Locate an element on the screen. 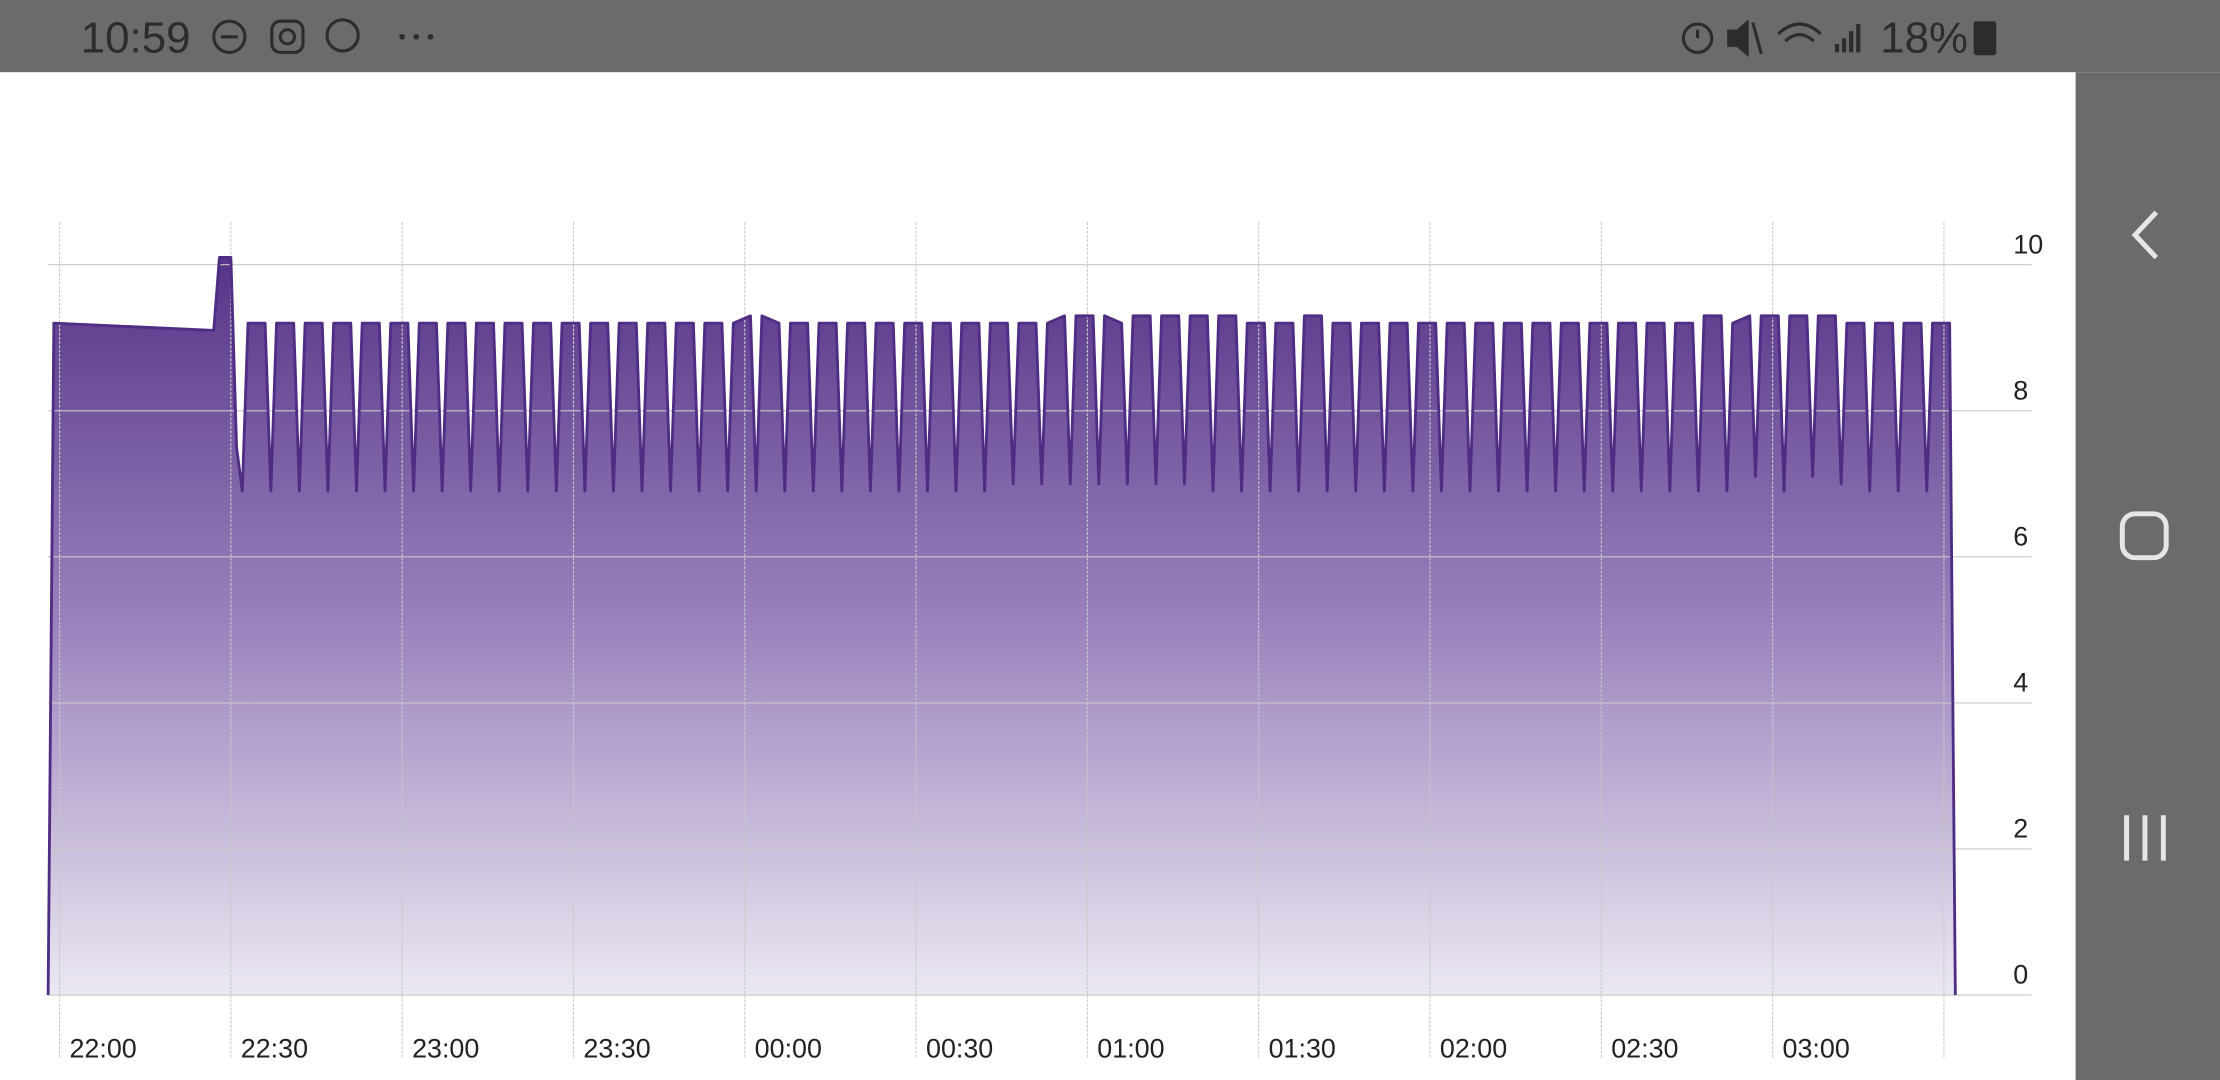  home-button is located at coordinates (2144, 536).